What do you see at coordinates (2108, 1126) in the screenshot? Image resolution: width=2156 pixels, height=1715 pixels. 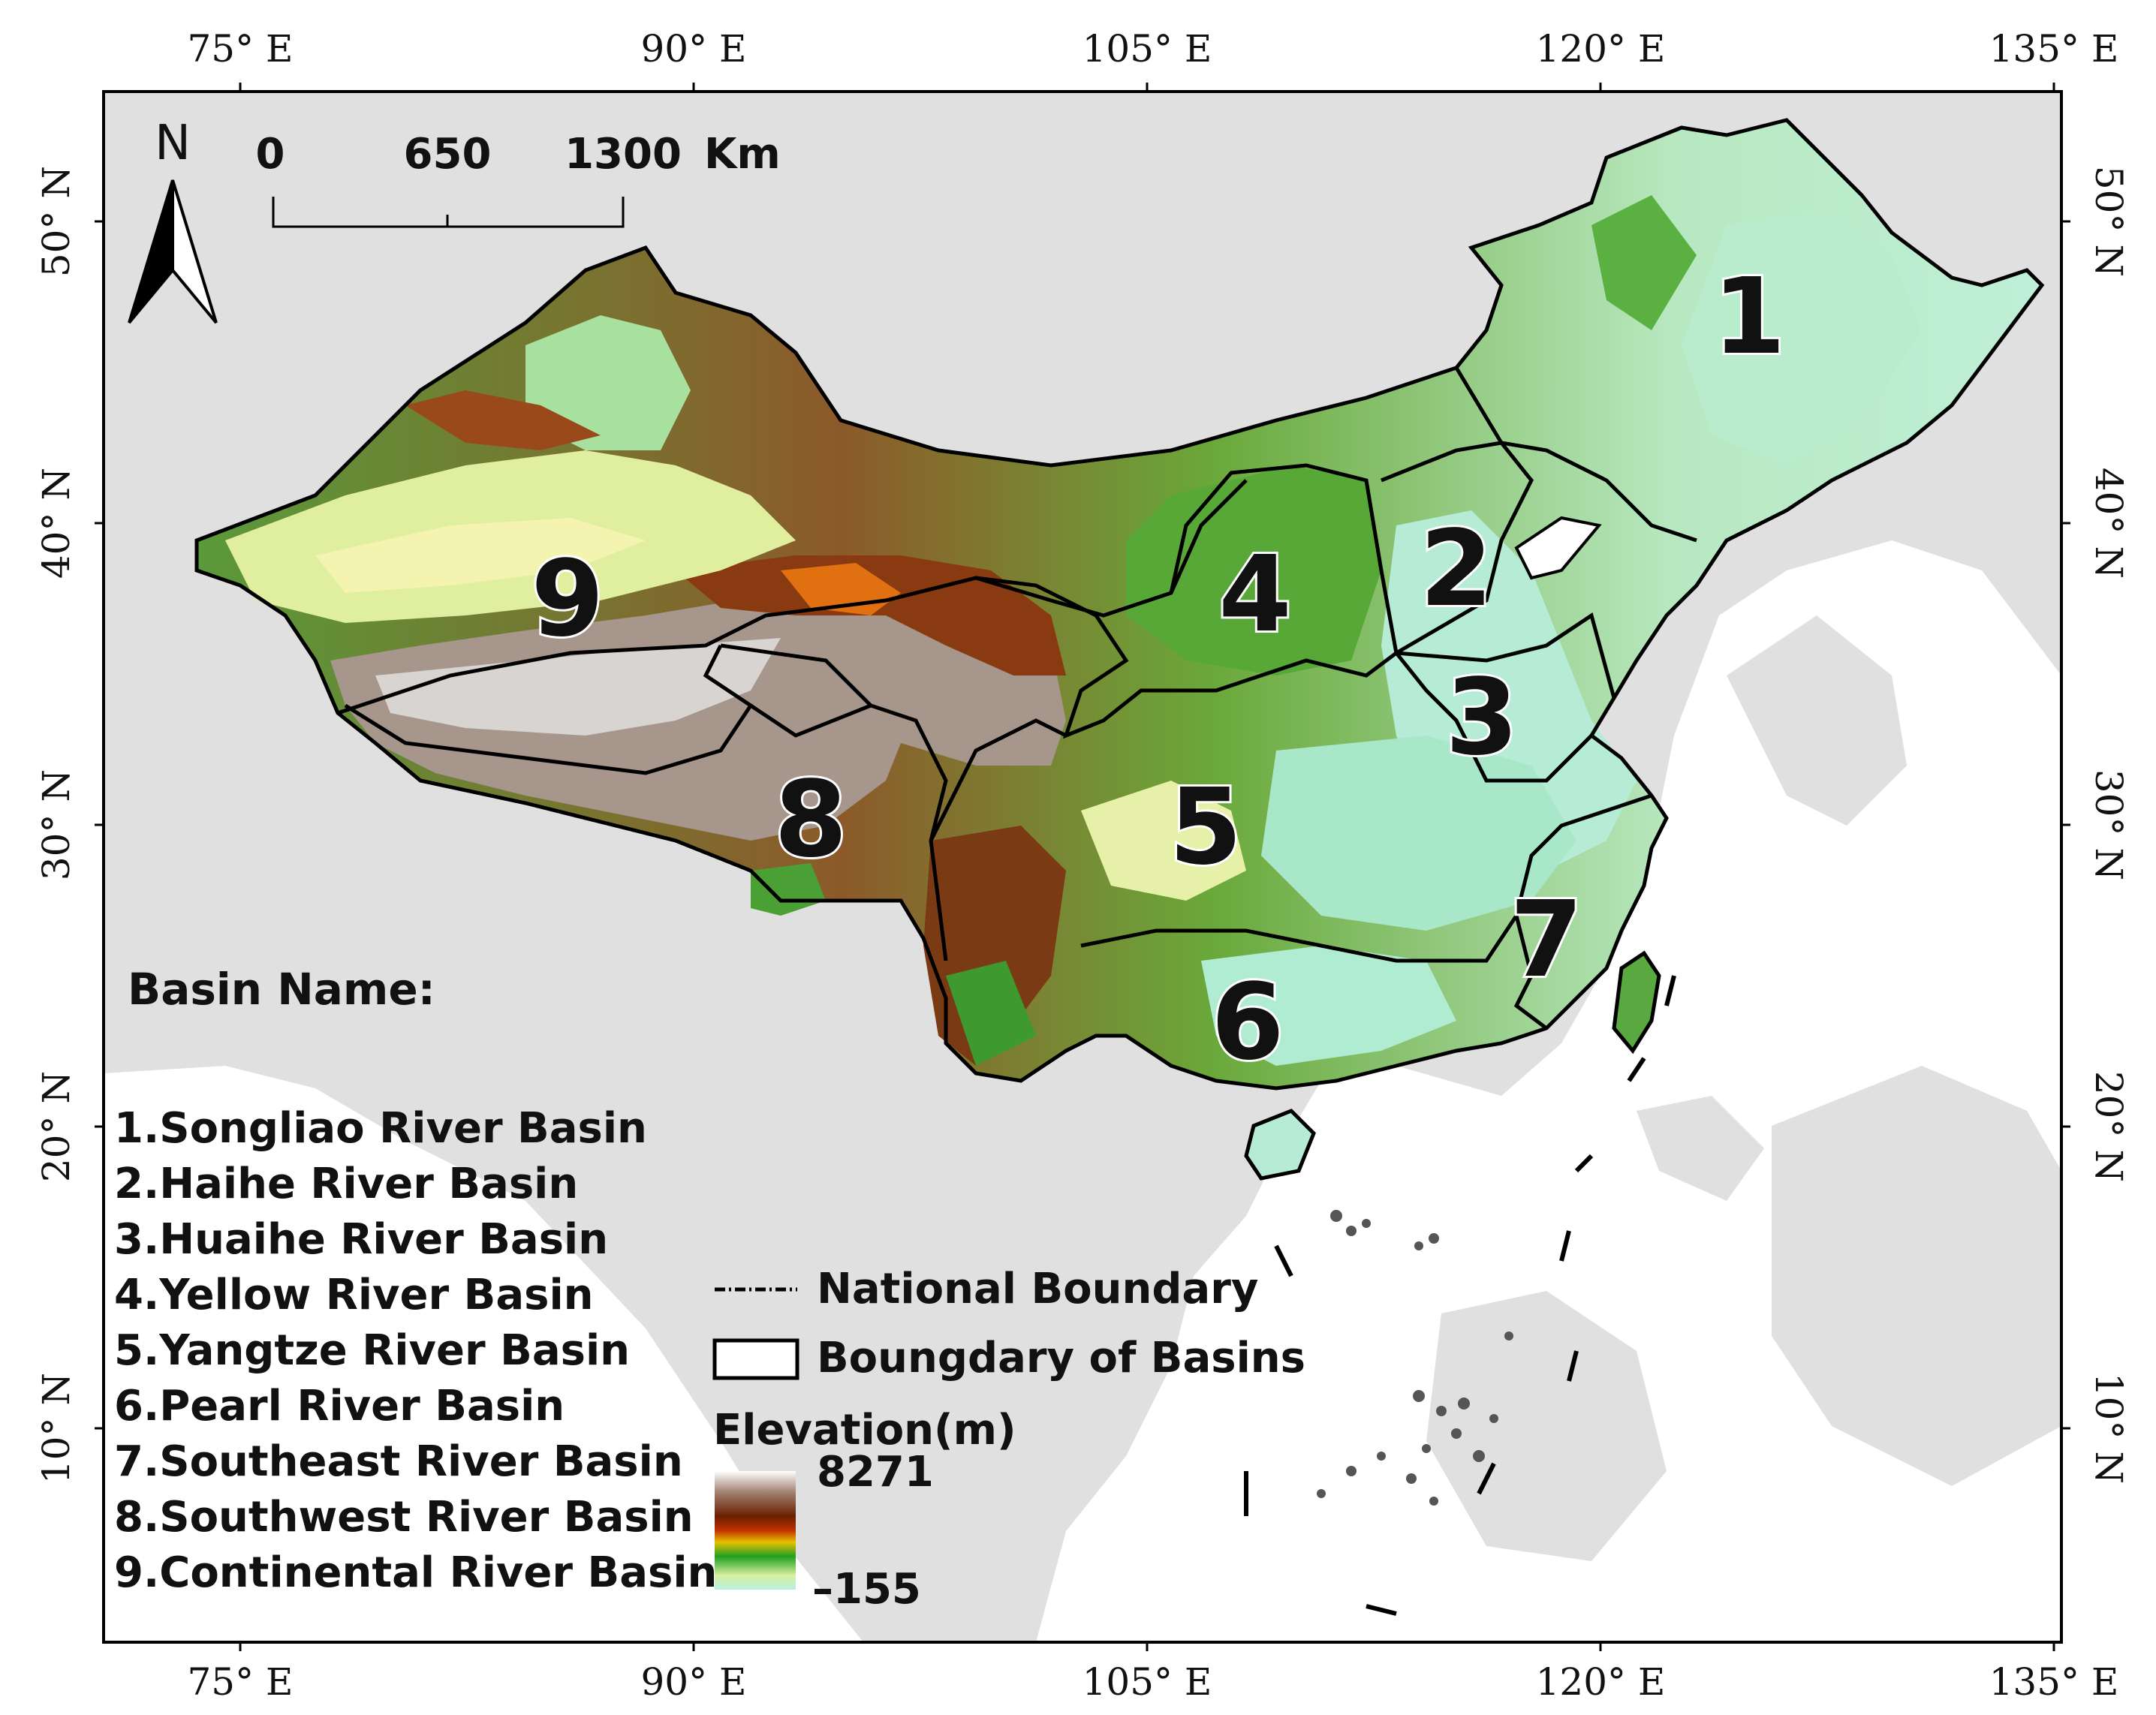 I see `lat-label-20-right: 20° N` at bounding box center [2108, 1126].